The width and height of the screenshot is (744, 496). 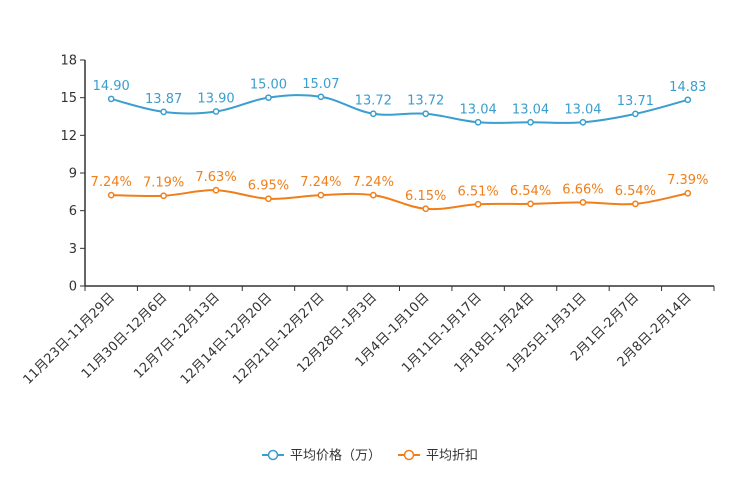 What do you see at coordinates (687, 87) in the screenshot?
I see `data-label: 14.83` at bounding box center [687, 87].